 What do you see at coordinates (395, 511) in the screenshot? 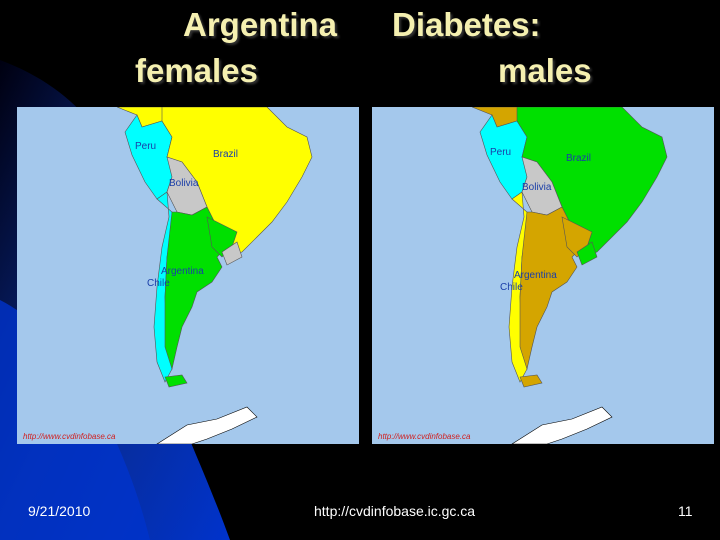
I see `footer-url: http://cvdinfobase.ic.gc.ca` at bounding box center [395, 511].